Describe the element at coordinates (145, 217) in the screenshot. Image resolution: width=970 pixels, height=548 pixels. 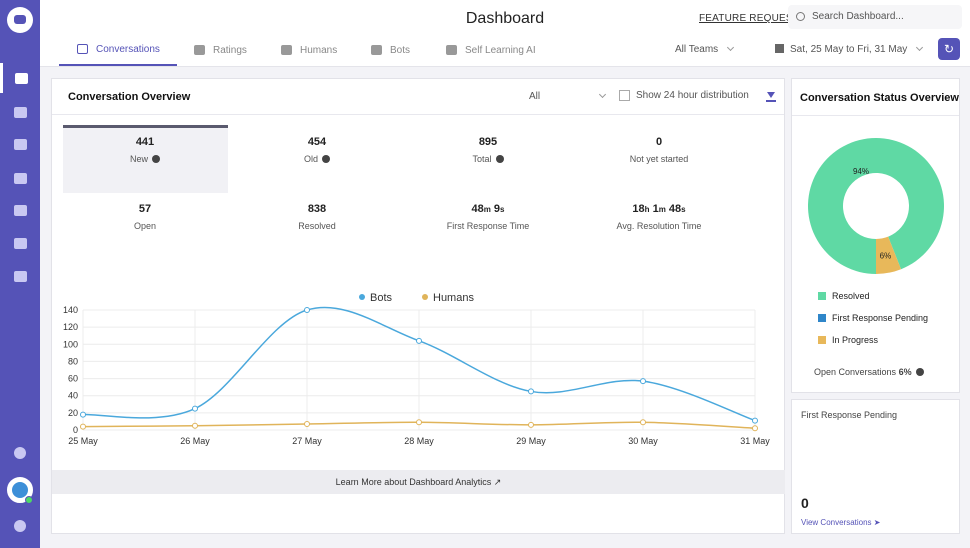
I see `stat-open: 57 Open` at that location.